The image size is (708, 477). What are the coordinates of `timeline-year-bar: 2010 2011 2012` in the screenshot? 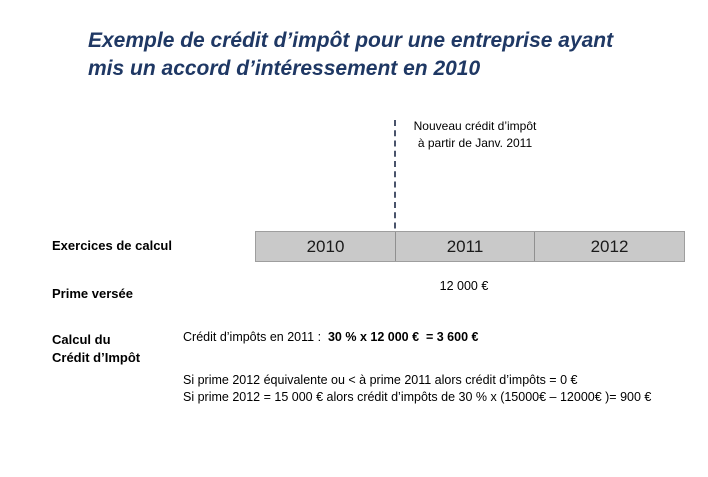 It's located at (470, 246).